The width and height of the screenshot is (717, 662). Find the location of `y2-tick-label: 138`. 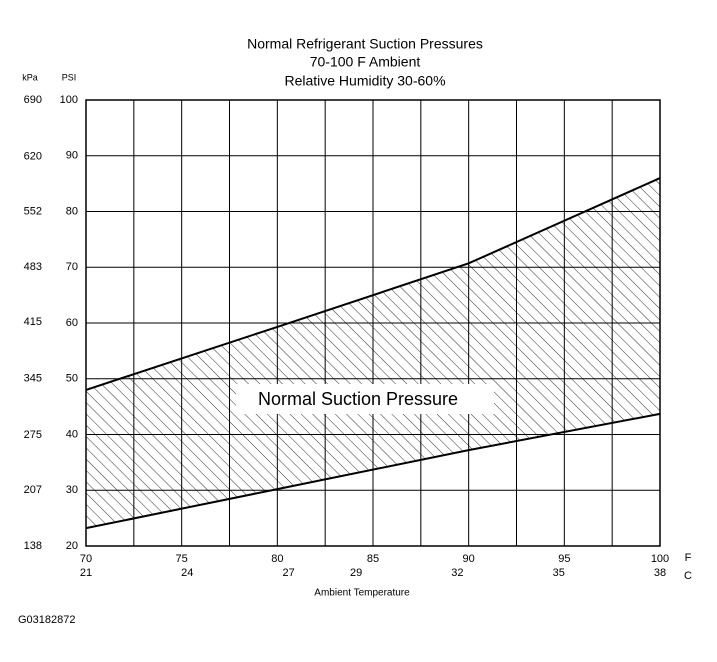

y2-tick-label: 138 is located at coordinates (33, 546).